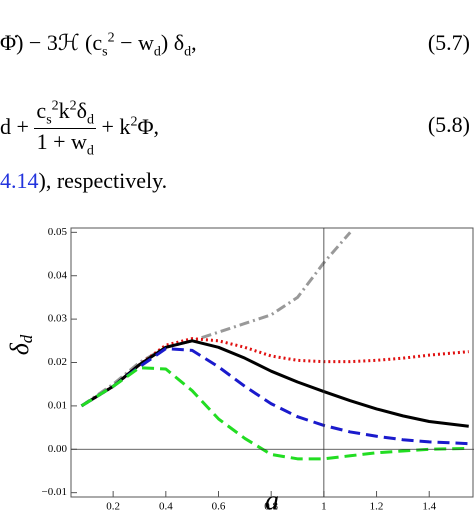  I want to click on eq-part: δ, so click(82, 110).